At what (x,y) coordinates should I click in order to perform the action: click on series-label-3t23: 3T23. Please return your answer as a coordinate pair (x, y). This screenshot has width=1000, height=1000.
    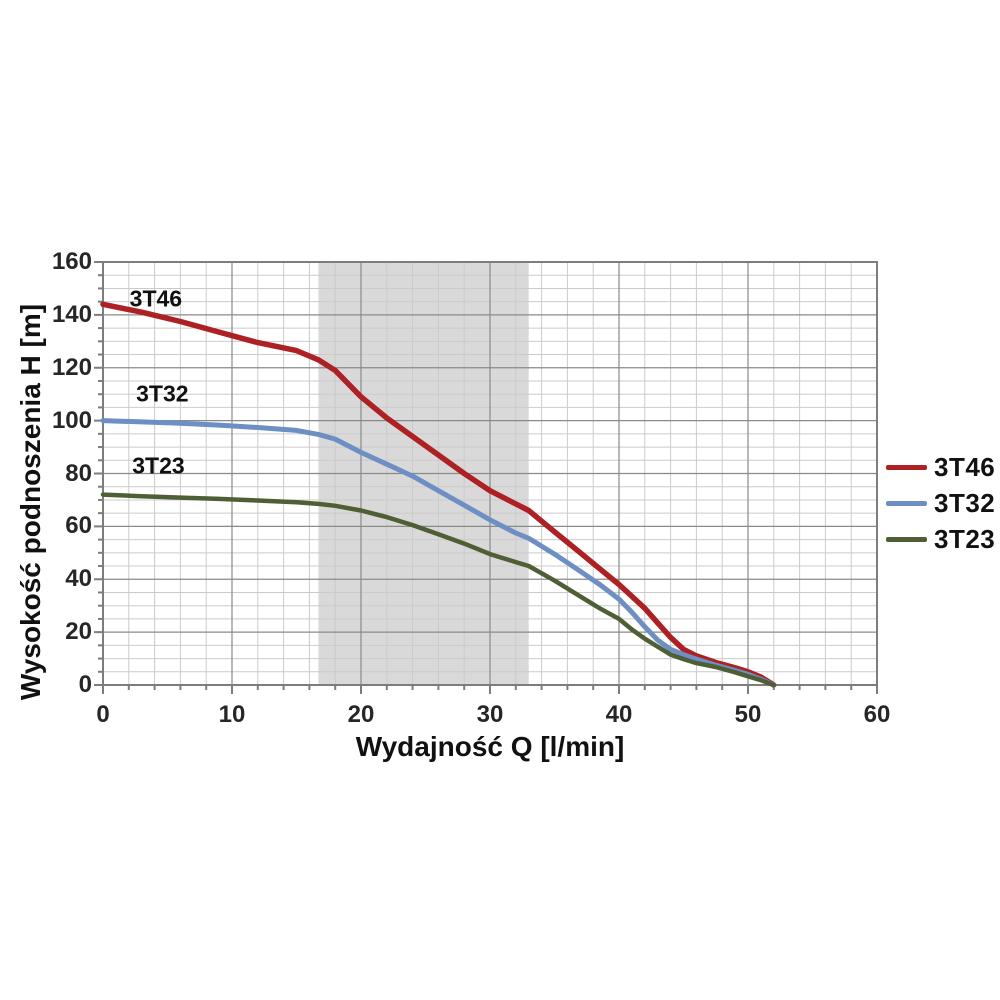
    Looking at the image, I should click on (158, 465).